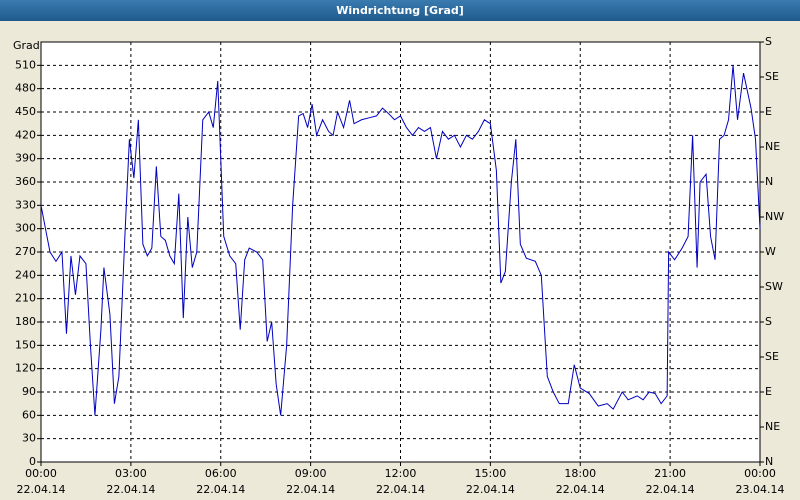 Image resolution: width=800 pixels, height=500 pixels. I want to click on x-tick-label: 18:00, so click(580, 473).